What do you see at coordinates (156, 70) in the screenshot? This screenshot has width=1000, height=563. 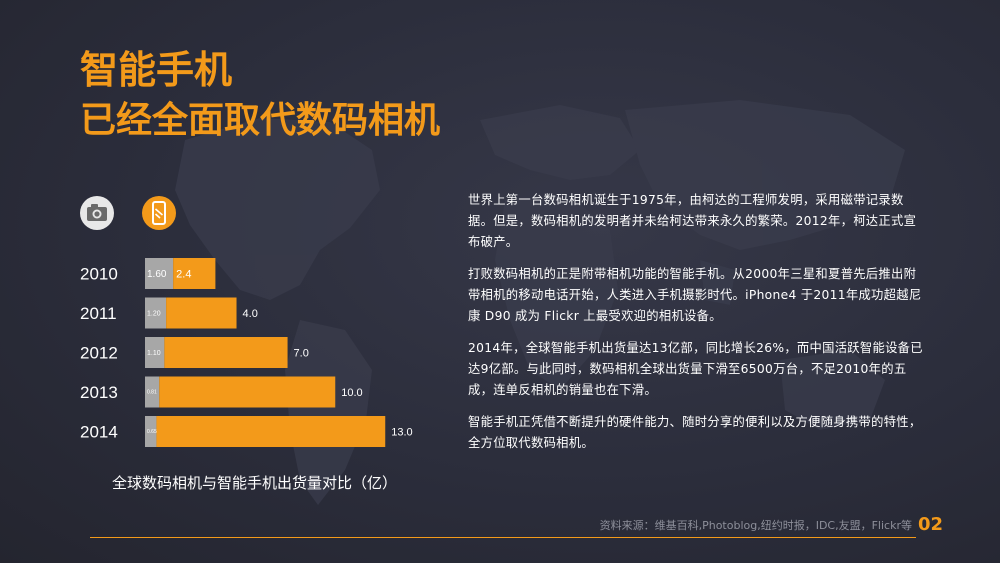 I see `slide-title: 智能手机` at bounding box center [156, 70].